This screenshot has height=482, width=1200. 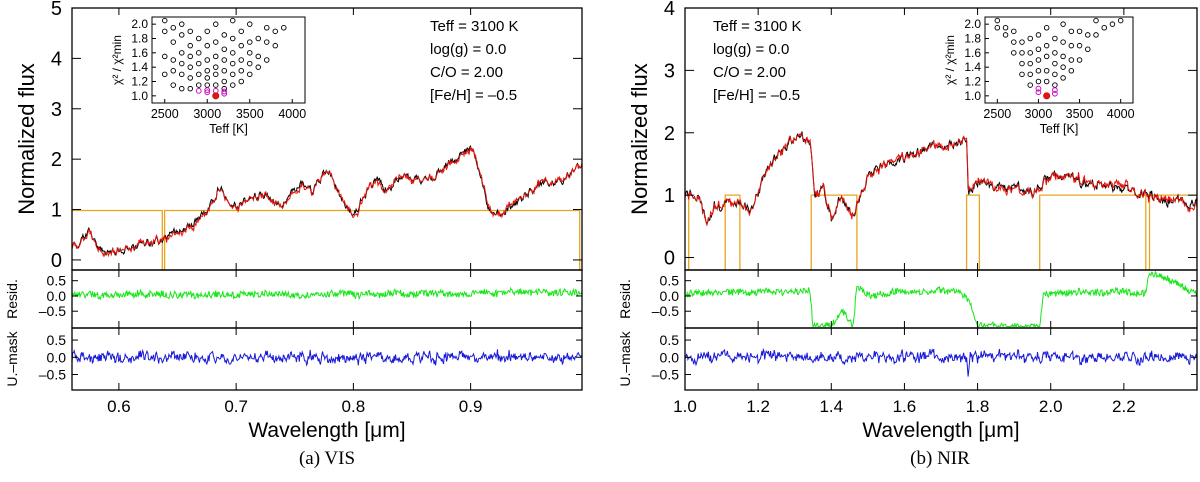 What do you see at coordinates (216, 96) in the screenshot?
I see `inset-best-point` at bounding box center [216, 96].